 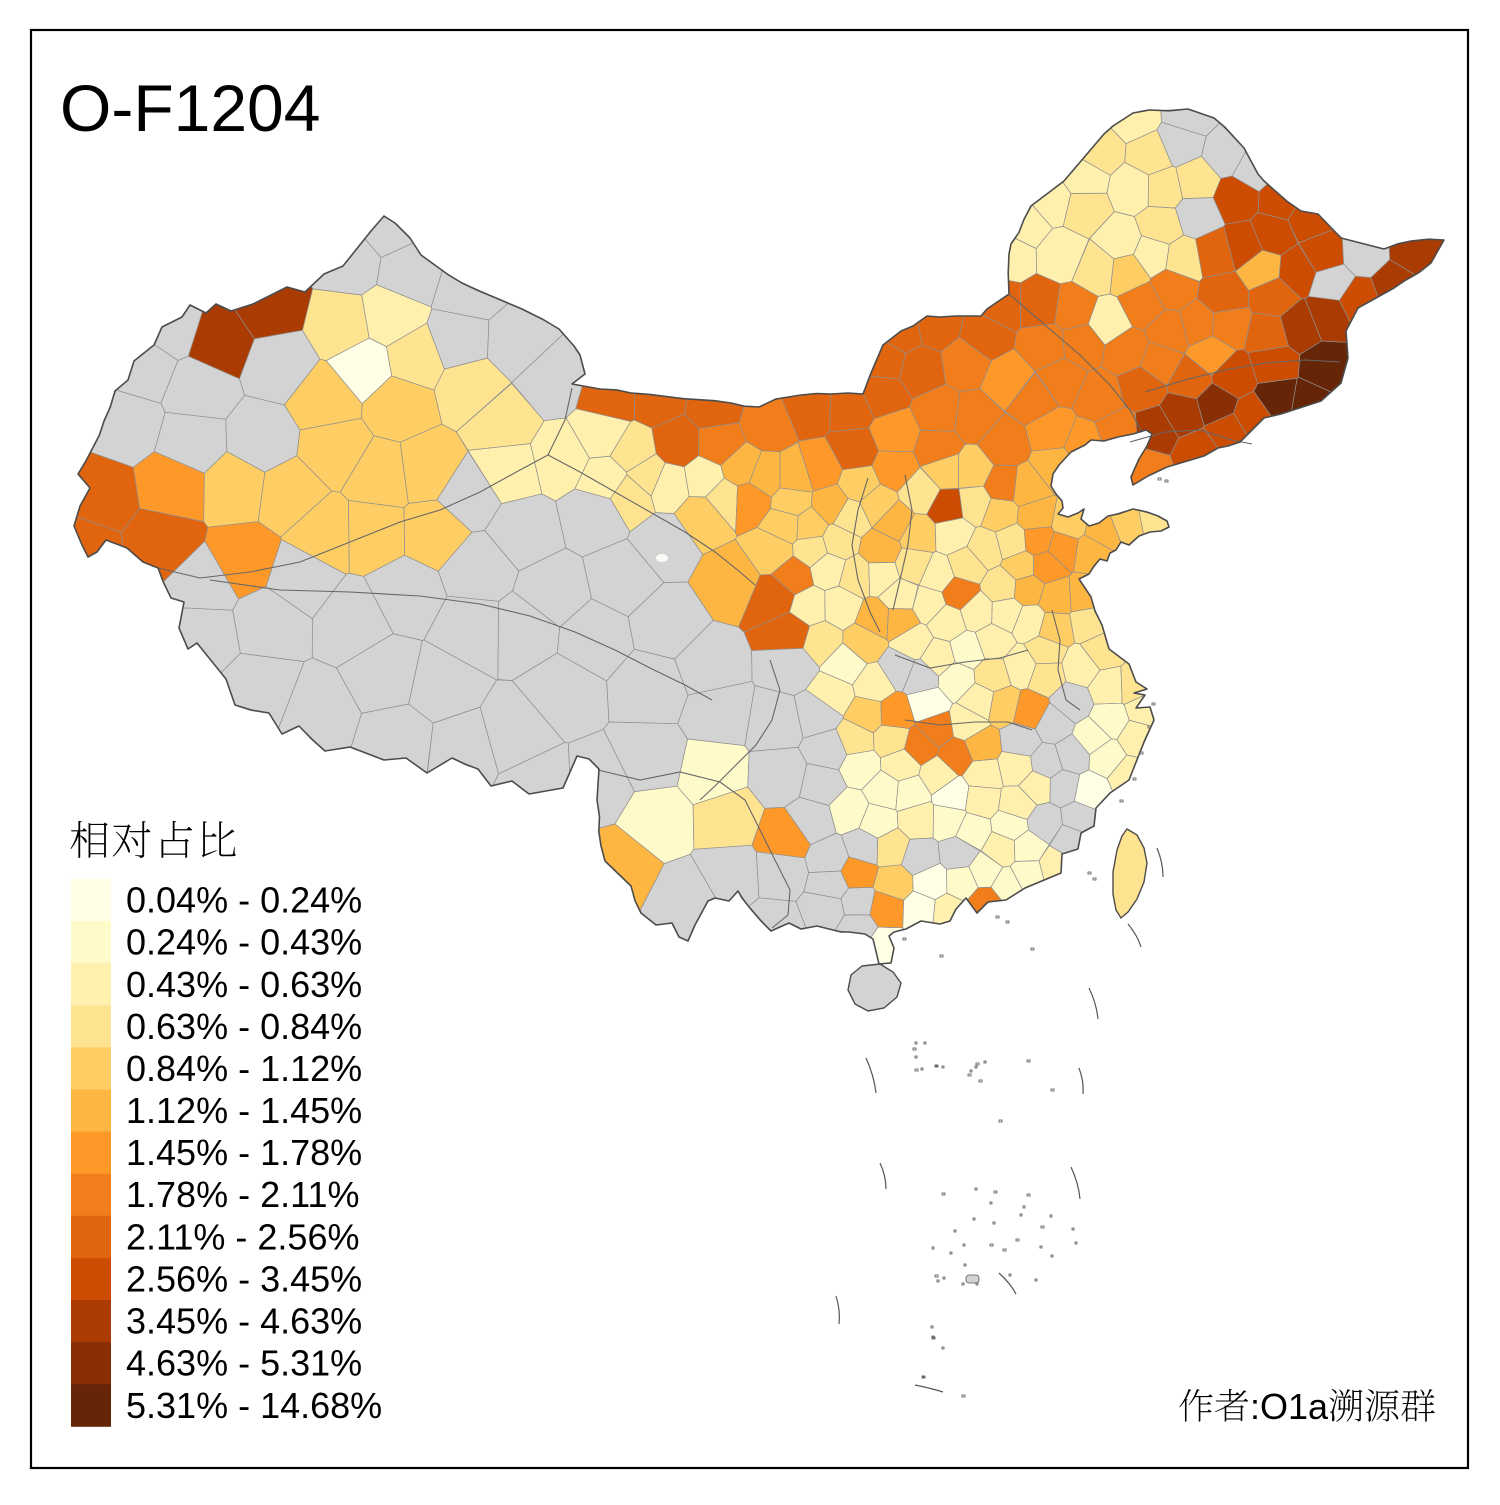 I want to click on svg-text: 0.63% - 0.84%, so click(x=244, y=1026).